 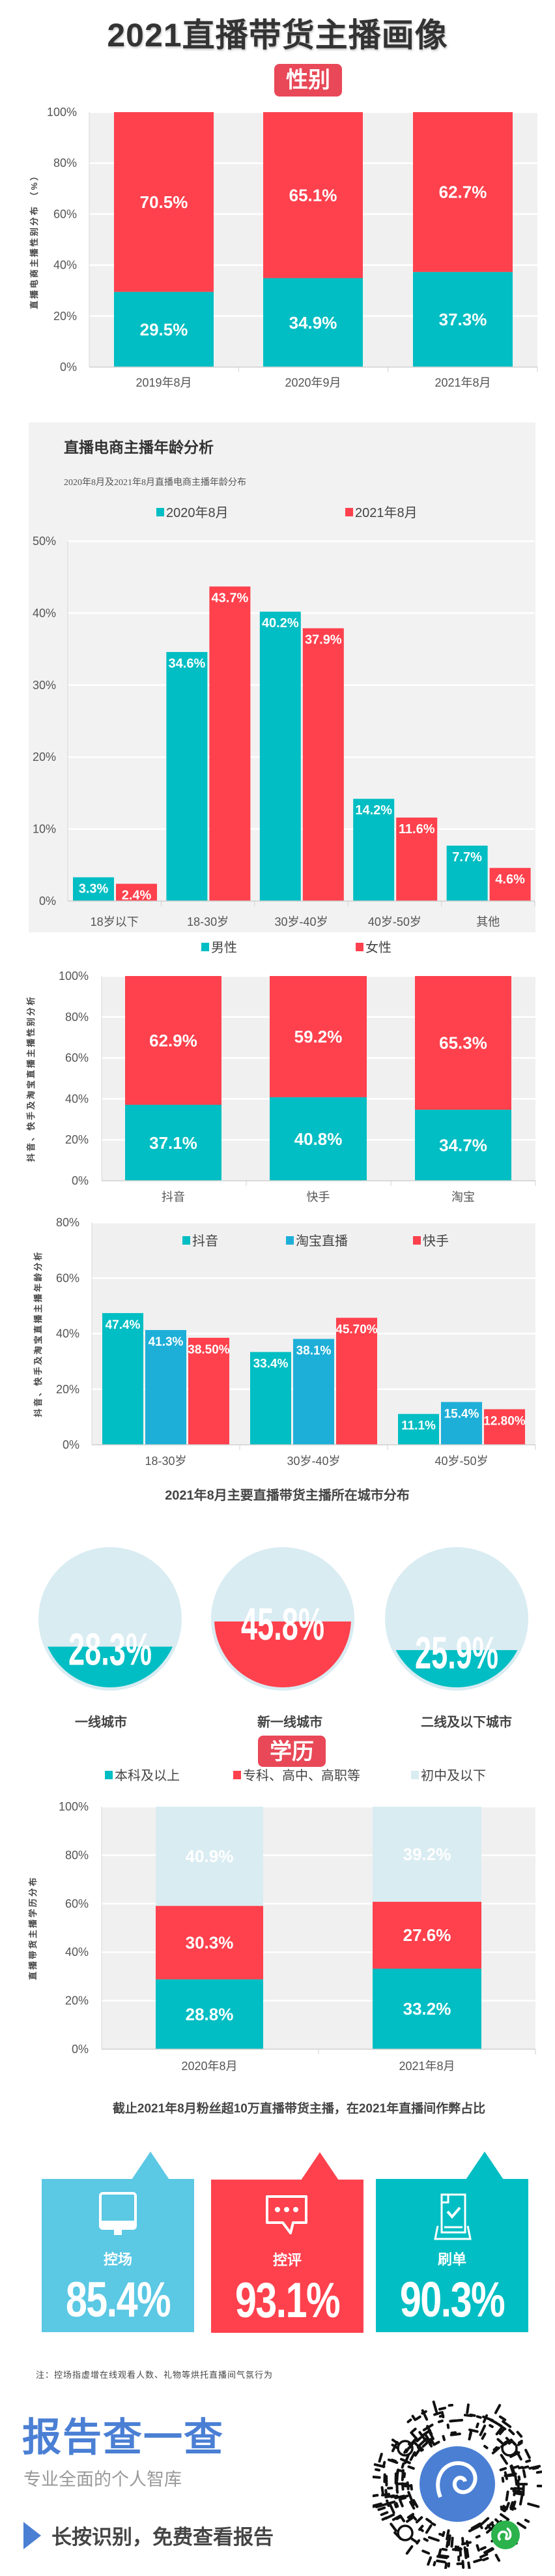 I want to click on gauge-label: 一线城市, so click(x=101, y=1722).